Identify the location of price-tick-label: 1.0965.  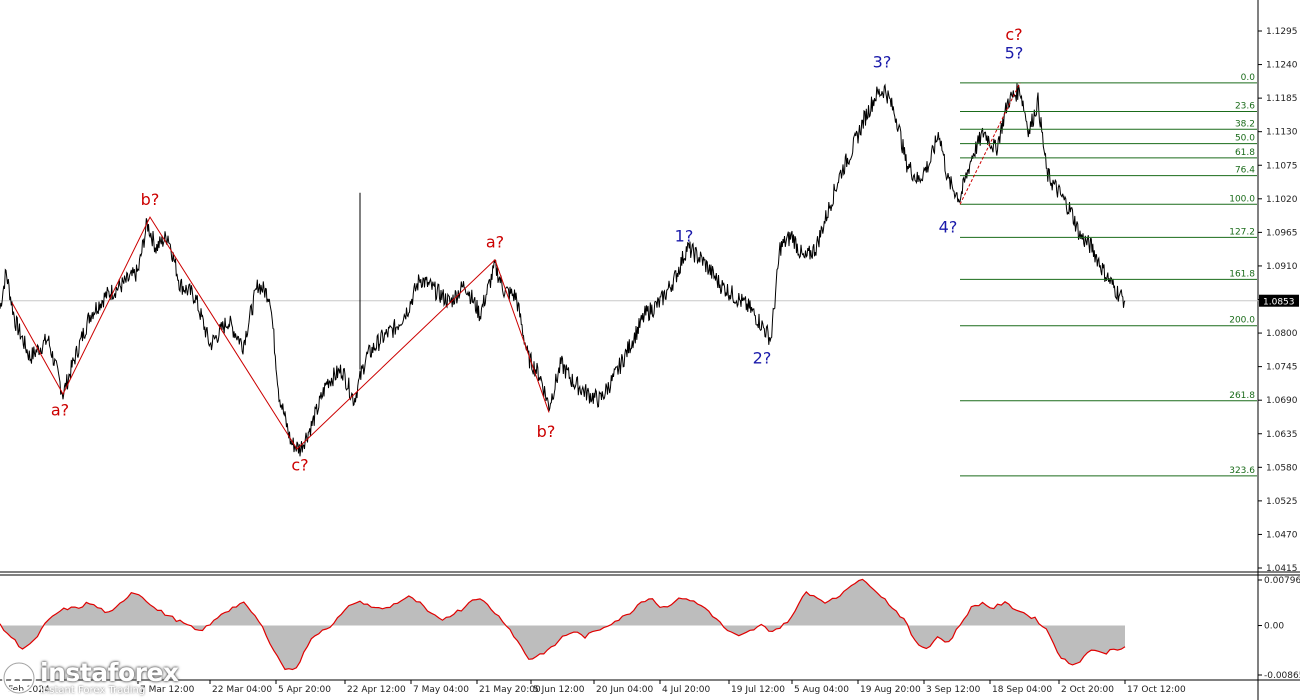
(1282, 233).